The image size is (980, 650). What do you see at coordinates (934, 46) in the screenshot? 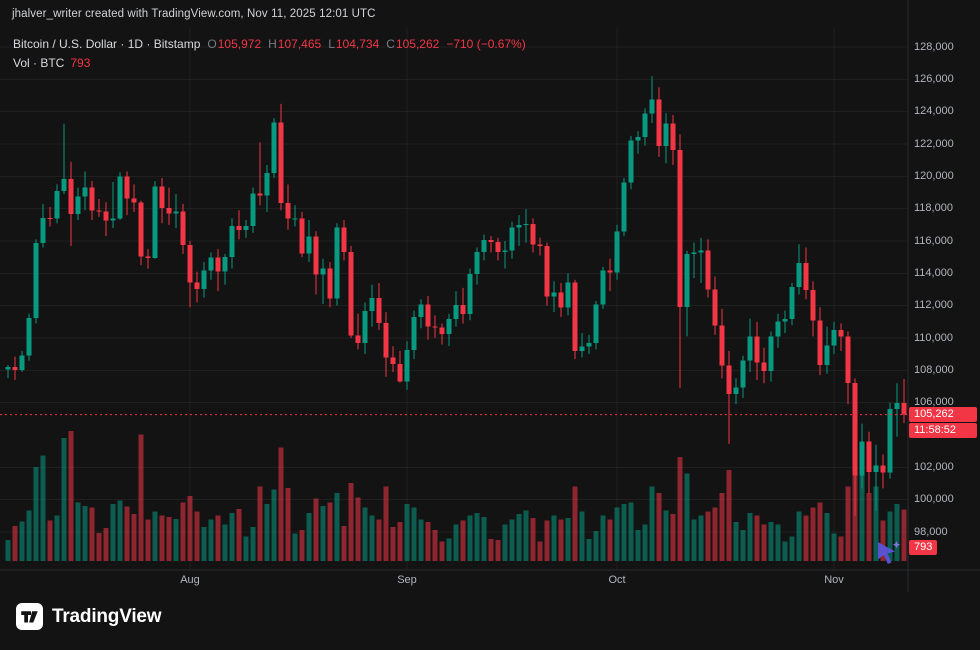
I see `price-axis-label: 128,000` at bounding box center [934, 46].